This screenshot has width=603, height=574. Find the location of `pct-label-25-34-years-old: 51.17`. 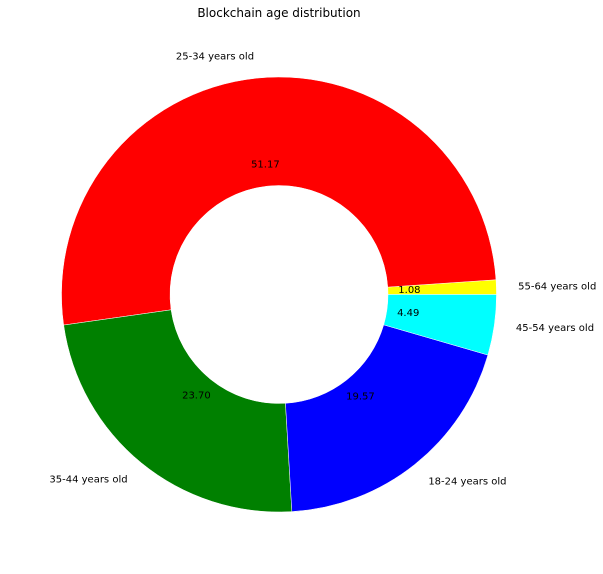

pct-label-25-34-years-old: 51.17 is located at coordinates (265, 165).